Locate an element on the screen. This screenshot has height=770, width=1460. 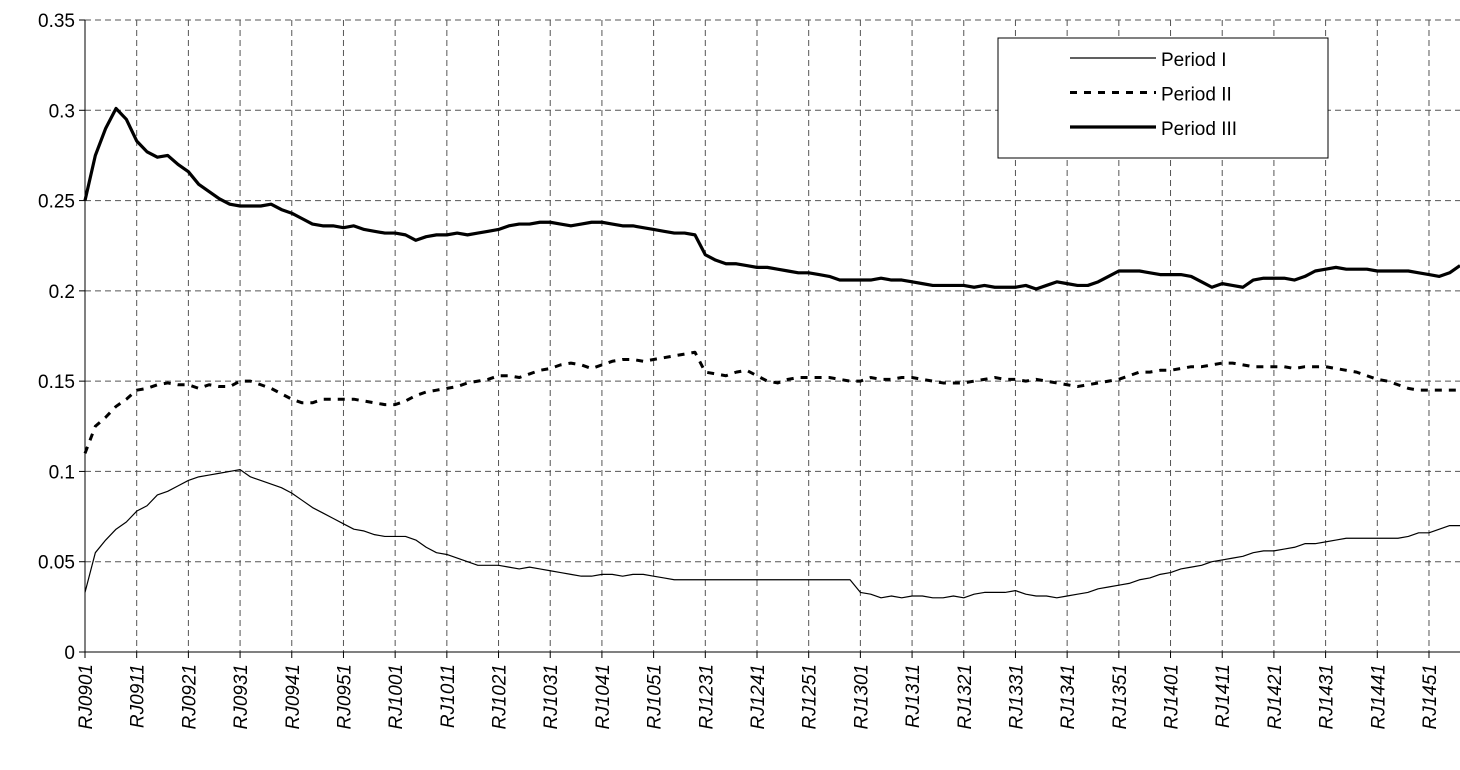
x-tick-label: RJ1001 is located at coordinates (396, 697).